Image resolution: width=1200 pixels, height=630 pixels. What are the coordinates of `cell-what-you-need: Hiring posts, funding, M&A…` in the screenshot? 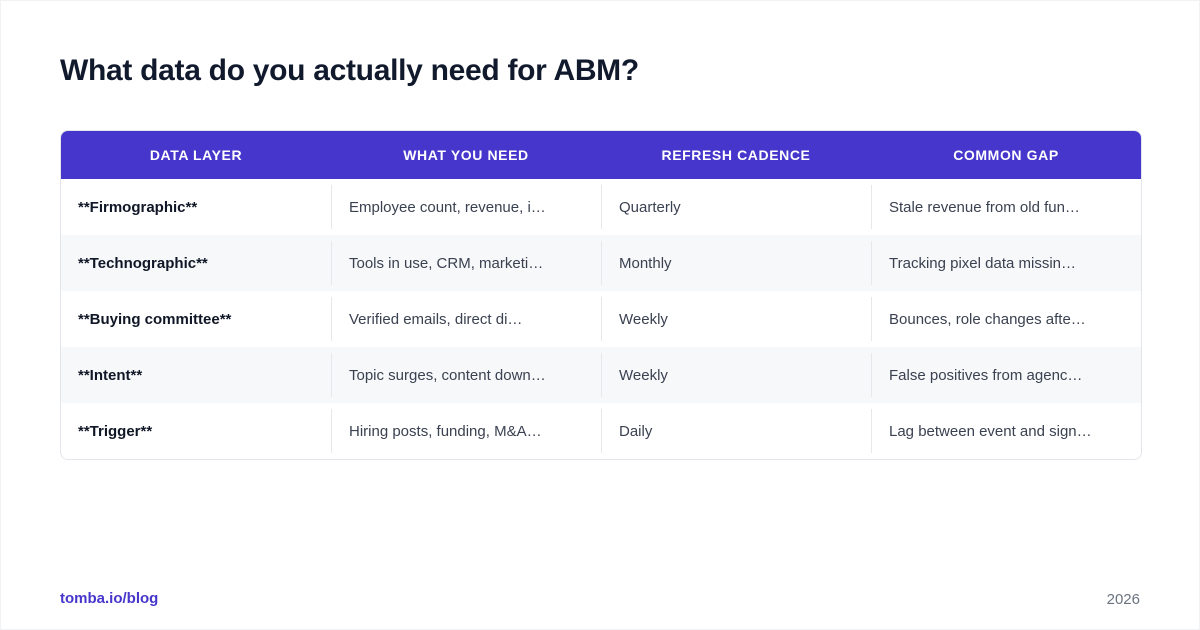 It's located at (466, 431).